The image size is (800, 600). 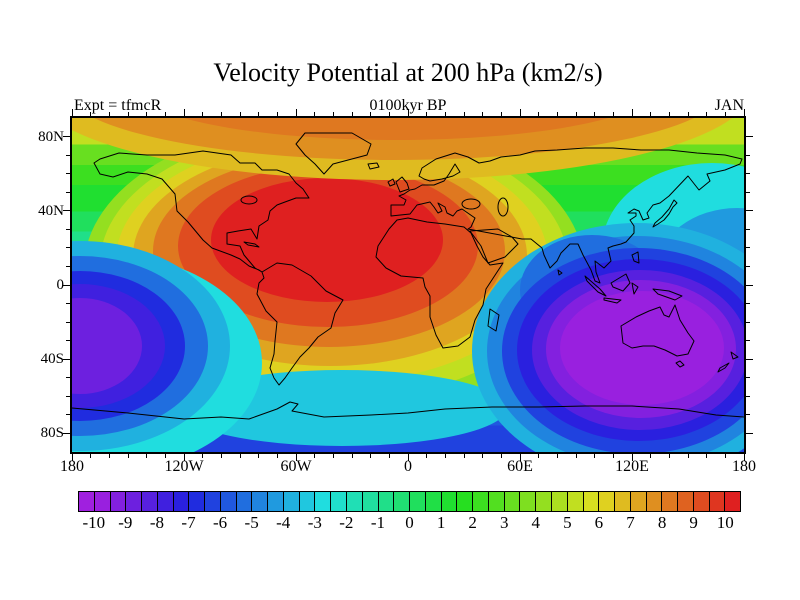 I want to click on coast-sumatra, so click(x=595, y=286).